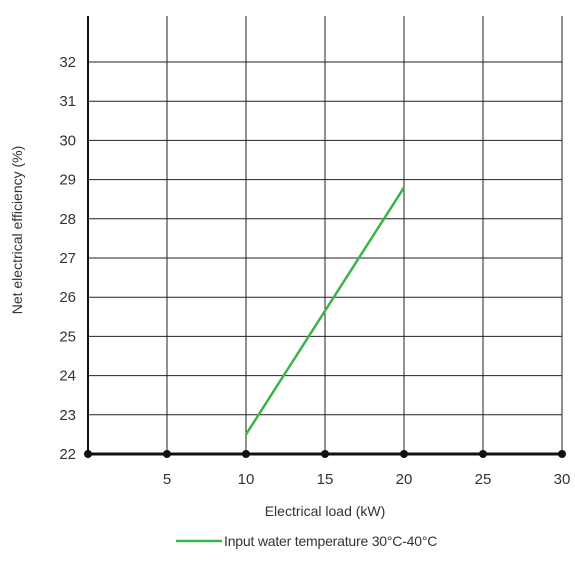 Image resolution: width=575 pixels, height=571 pixels. I want to click on x-axis-label: Electrical load (kW), so click(325, 511).